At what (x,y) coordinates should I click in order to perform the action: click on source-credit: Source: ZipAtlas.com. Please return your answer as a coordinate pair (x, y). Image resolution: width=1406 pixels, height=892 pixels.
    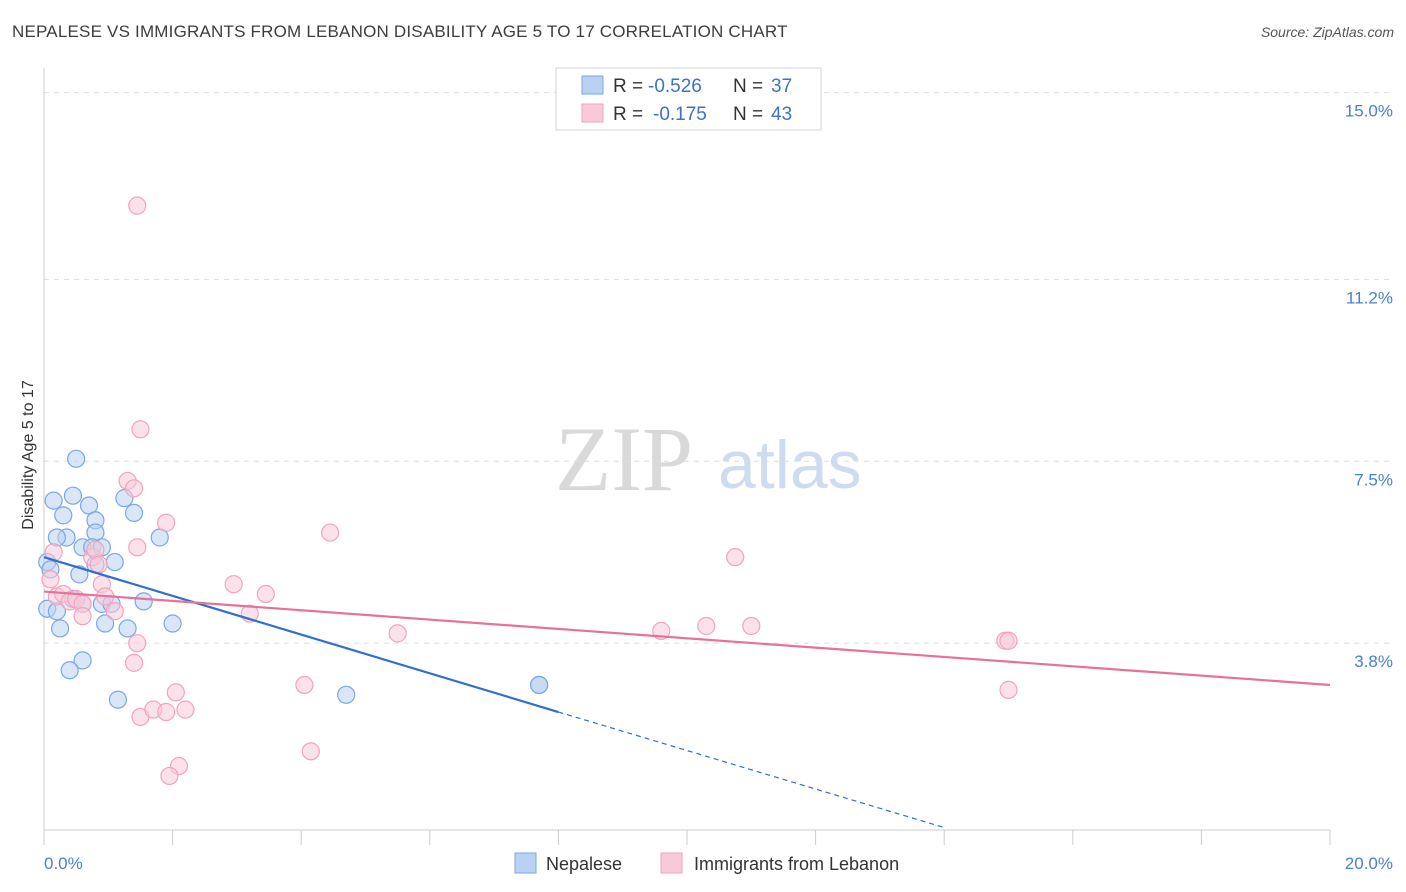
    Looking at the image, I should click on (1327, 32).